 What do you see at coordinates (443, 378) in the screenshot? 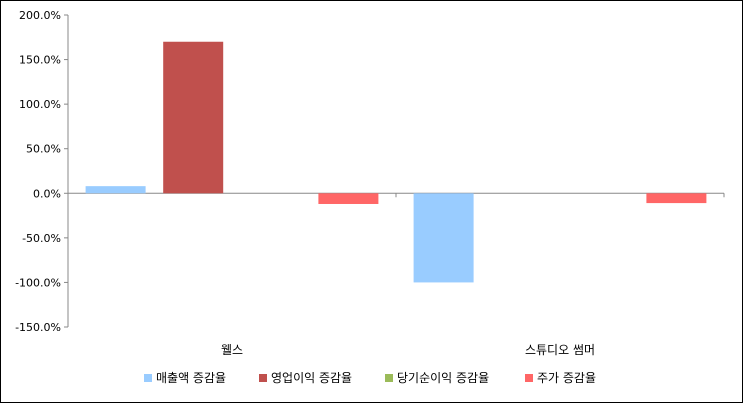
I see `legend-label: 당기순이익 증감율` at bounding box center [443, 378].